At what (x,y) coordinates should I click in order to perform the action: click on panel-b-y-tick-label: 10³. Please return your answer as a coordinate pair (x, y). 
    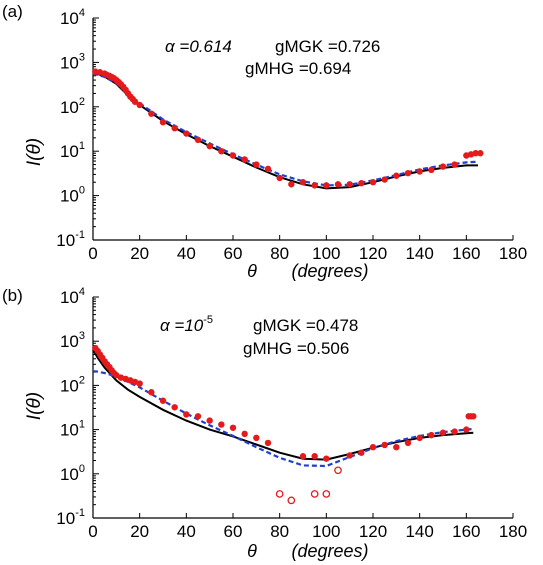
    Looking at the image, I should click on (72, 340).